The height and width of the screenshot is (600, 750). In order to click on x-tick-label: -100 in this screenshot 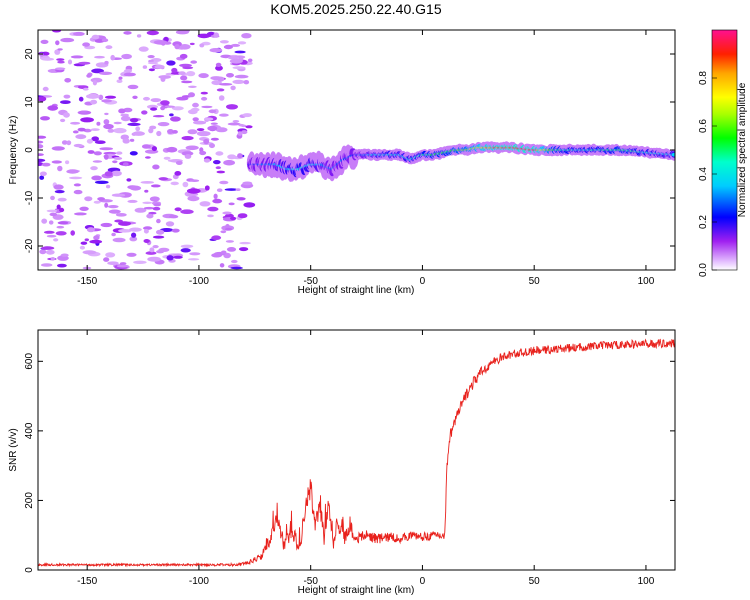, I will do `click(199, 581)`.